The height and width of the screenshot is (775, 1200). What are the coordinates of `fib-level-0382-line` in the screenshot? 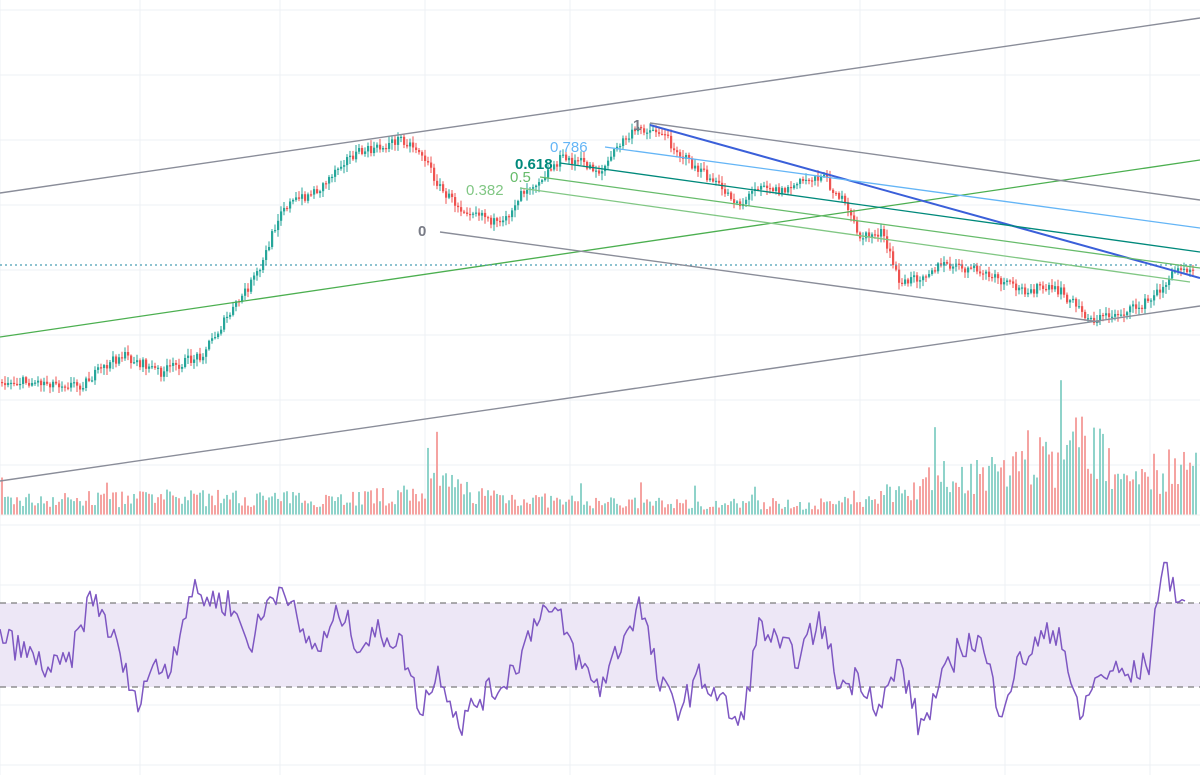 It's located at (855, 235).